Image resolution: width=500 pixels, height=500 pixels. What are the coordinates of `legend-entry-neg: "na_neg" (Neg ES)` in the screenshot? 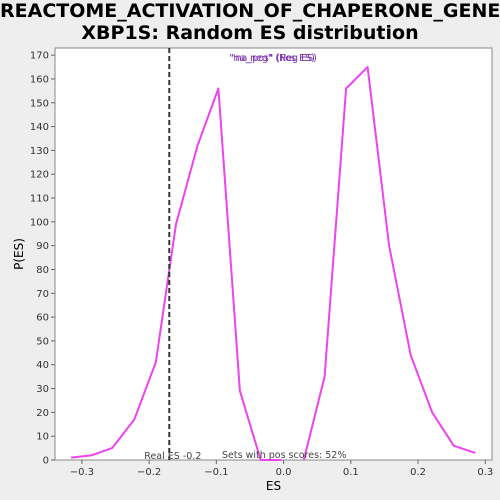 It's located at (273, 58).